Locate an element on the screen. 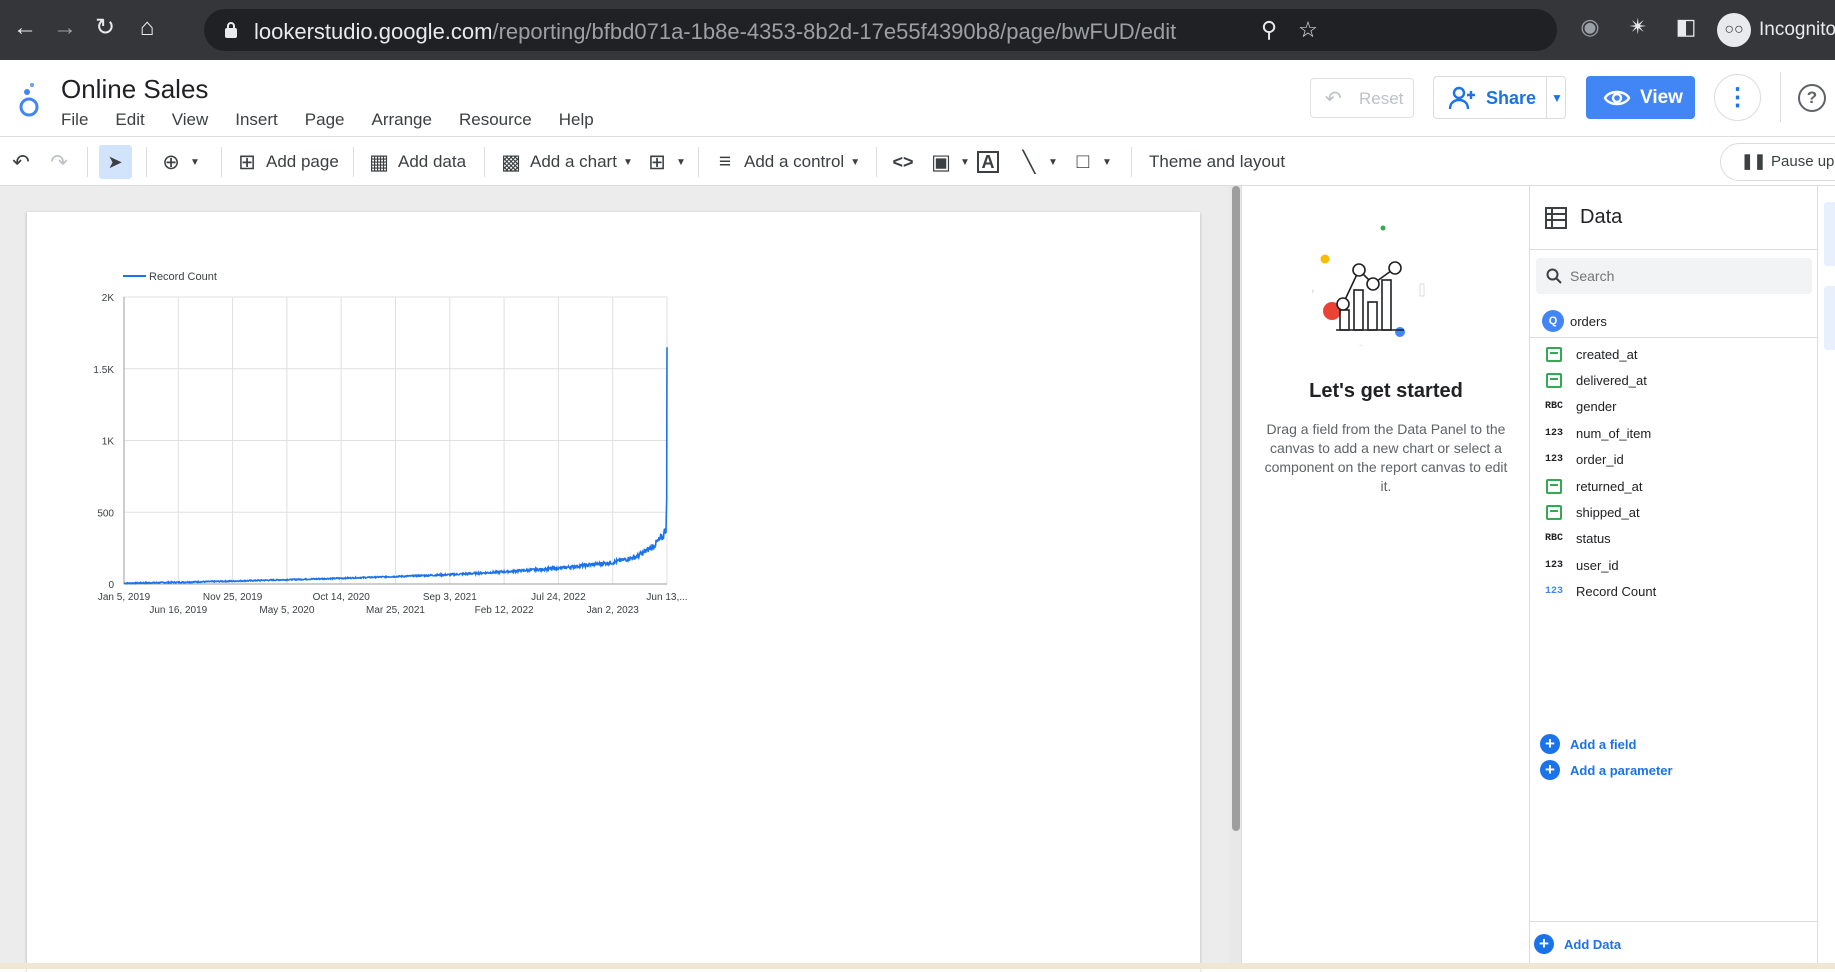 This screenshot has height=972, width=1835. share-button: Share ▼ is located at coordinates (1499, 97).